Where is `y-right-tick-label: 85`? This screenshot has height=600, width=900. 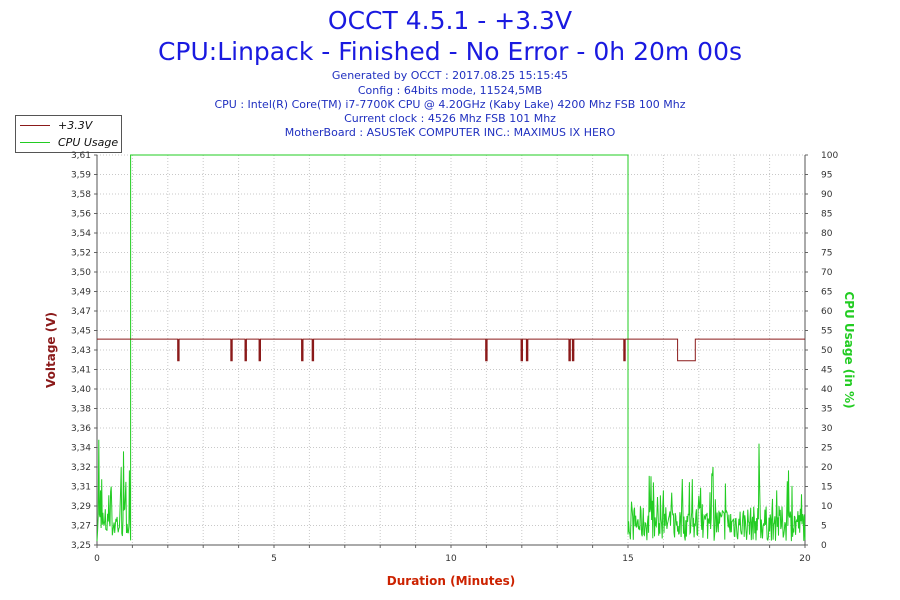
y-right-tick-label: 85 is located at coordinates (826, 215).